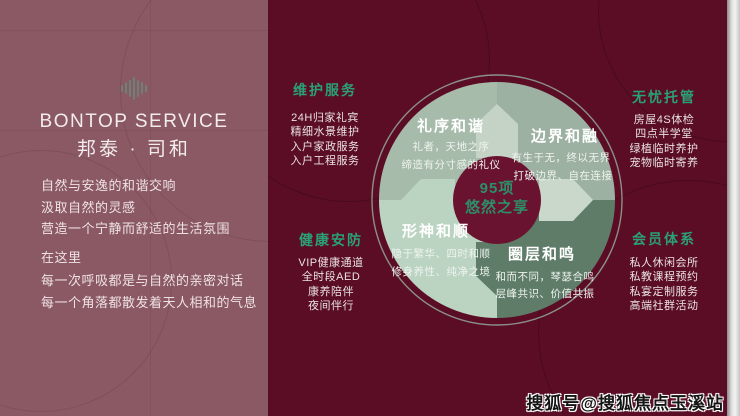 The width and height of the screenshot is (740, 416). I want to click on intro-line: 每一次呼吸都是与自然的亲密对话, so click(142, 280).